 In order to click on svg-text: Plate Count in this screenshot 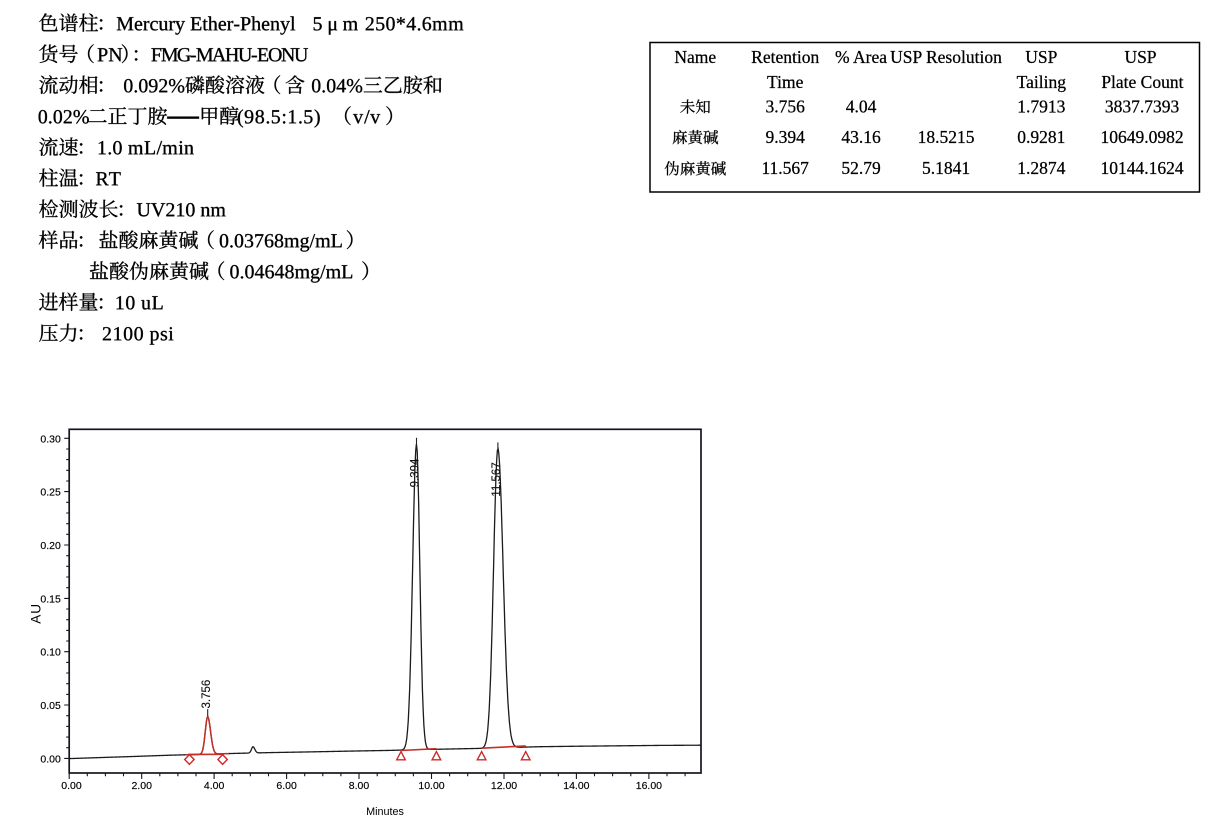, I will do `click(1142, 82)`.